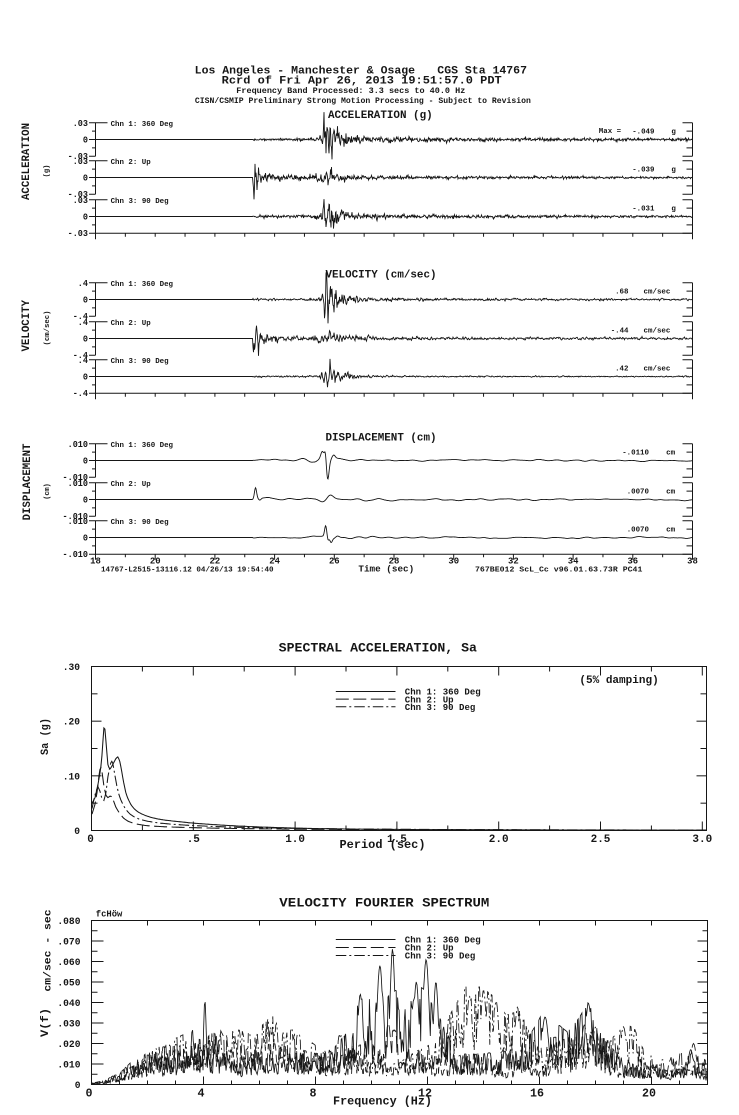  I want to click on svg-text: (5% damping), so click(618, 681).